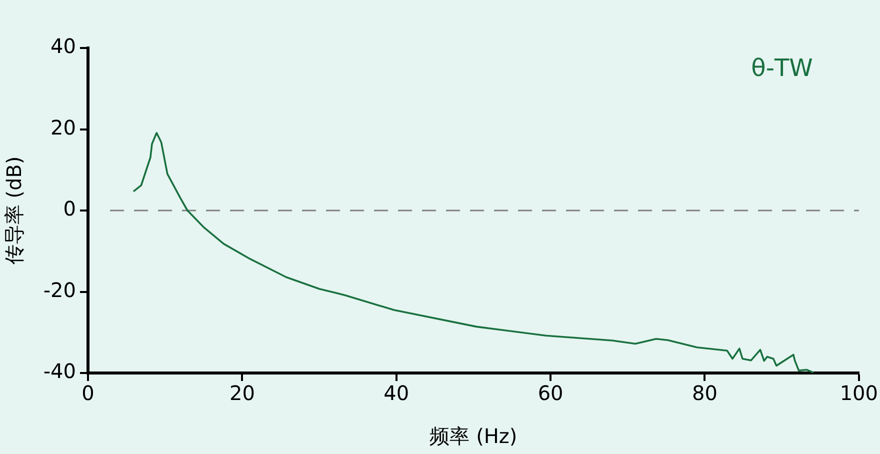  What do you see at coordinates (63, 127) in the screenshot?
I see `y-tick-label: 20` at bounding box center [63, 127].